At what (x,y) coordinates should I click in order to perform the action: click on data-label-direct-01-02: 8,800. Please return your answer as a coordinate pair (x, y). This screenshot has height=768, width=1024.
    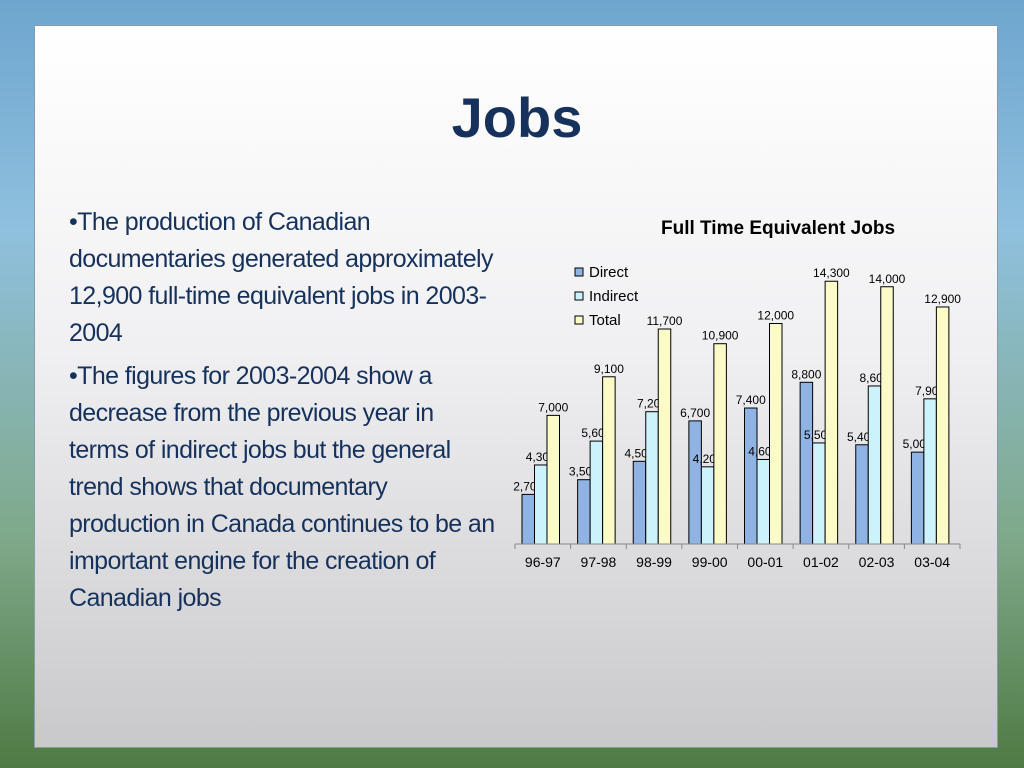
    Looking at the image, I should click on (806, 374).